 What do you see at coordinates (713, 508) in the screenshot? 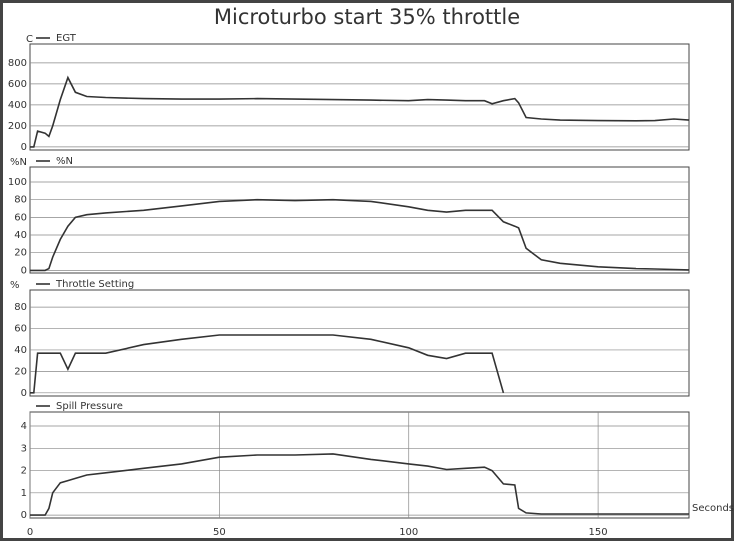
I see `x-axis-label: Seconds` at bounding box center [713, 508].